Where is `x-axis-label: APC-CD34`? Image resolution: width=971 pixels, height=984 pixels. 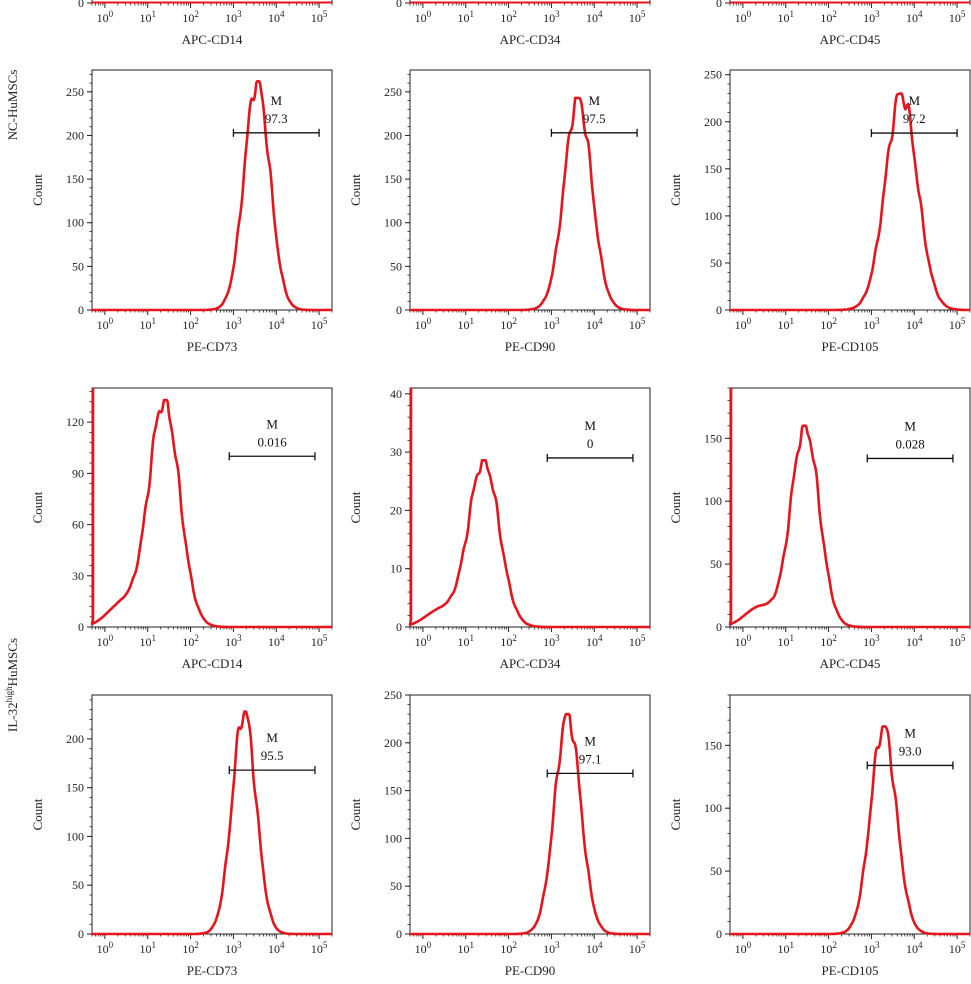 x-axis-label: APC-CD34 is located at coordinates (530, 663).